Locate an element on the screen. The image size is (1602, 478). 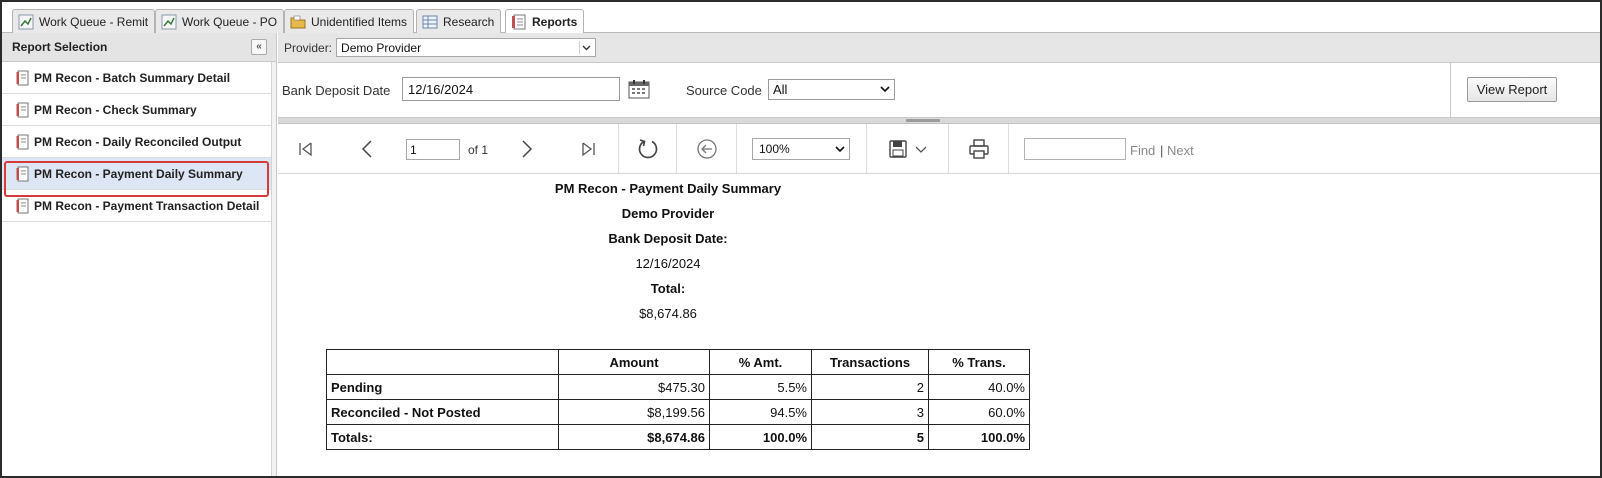
report-item-label: PM Recon - Payment Transaction Detail is located at coordinates (147, 205).